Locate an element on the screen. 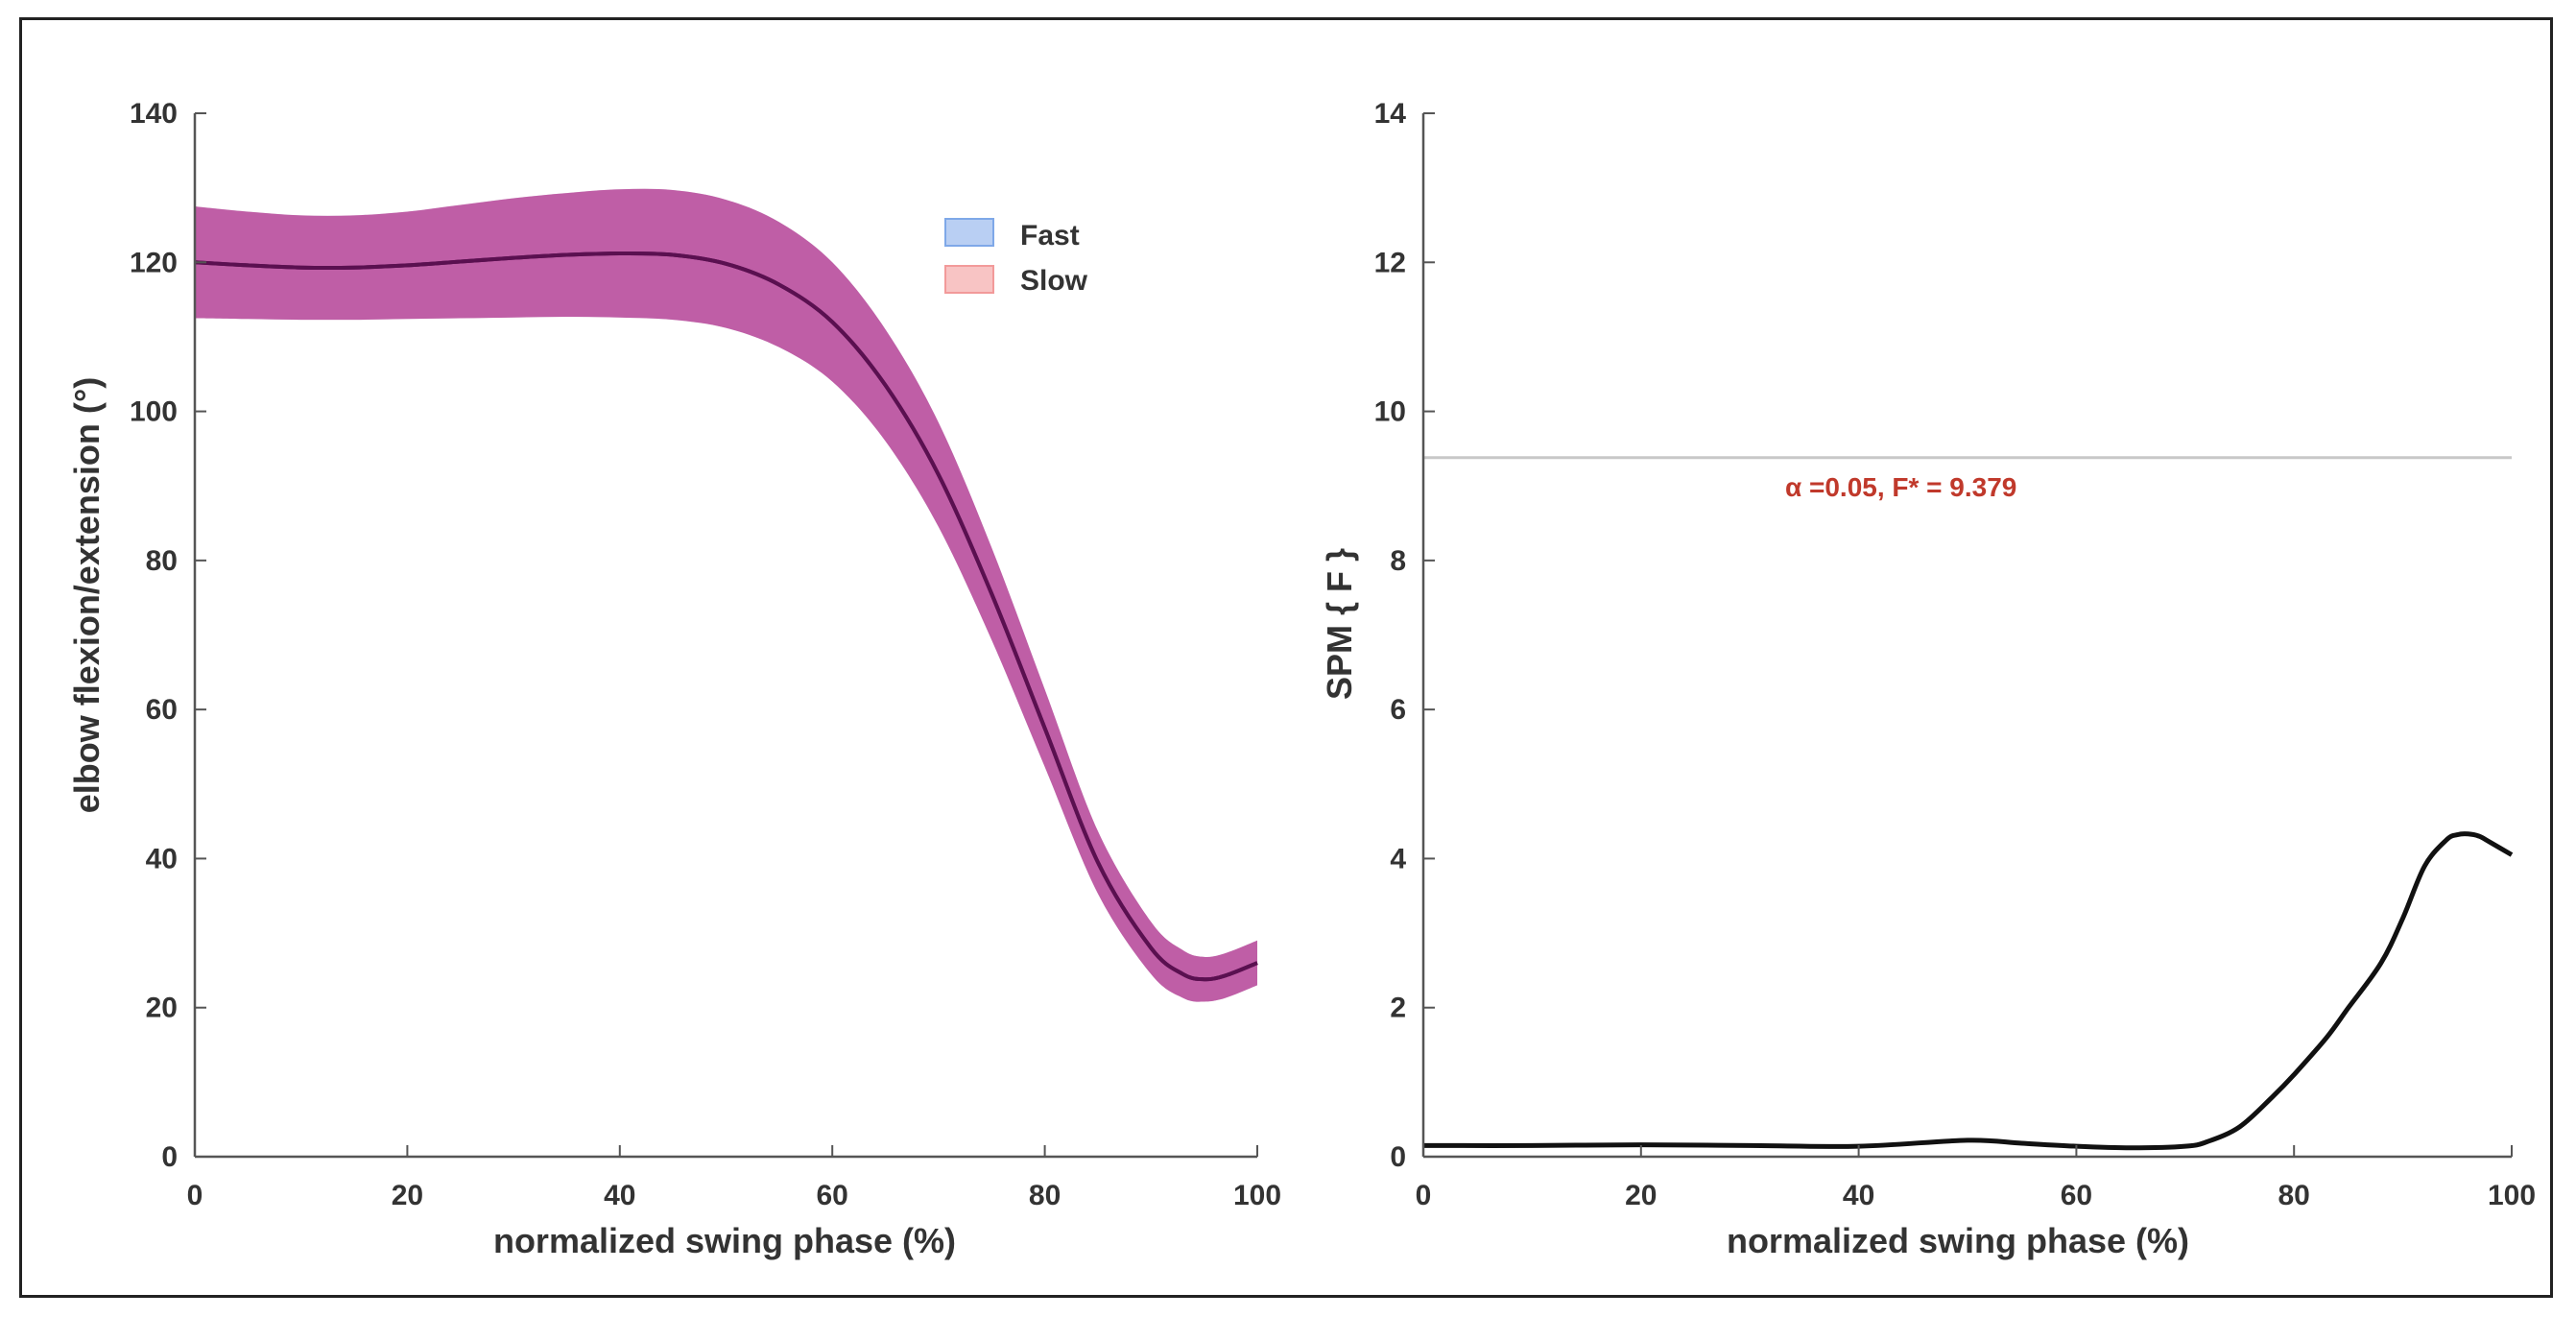 The image size is (2576, 1317). legend-swatch-slow is located at coordinates (969, 279).